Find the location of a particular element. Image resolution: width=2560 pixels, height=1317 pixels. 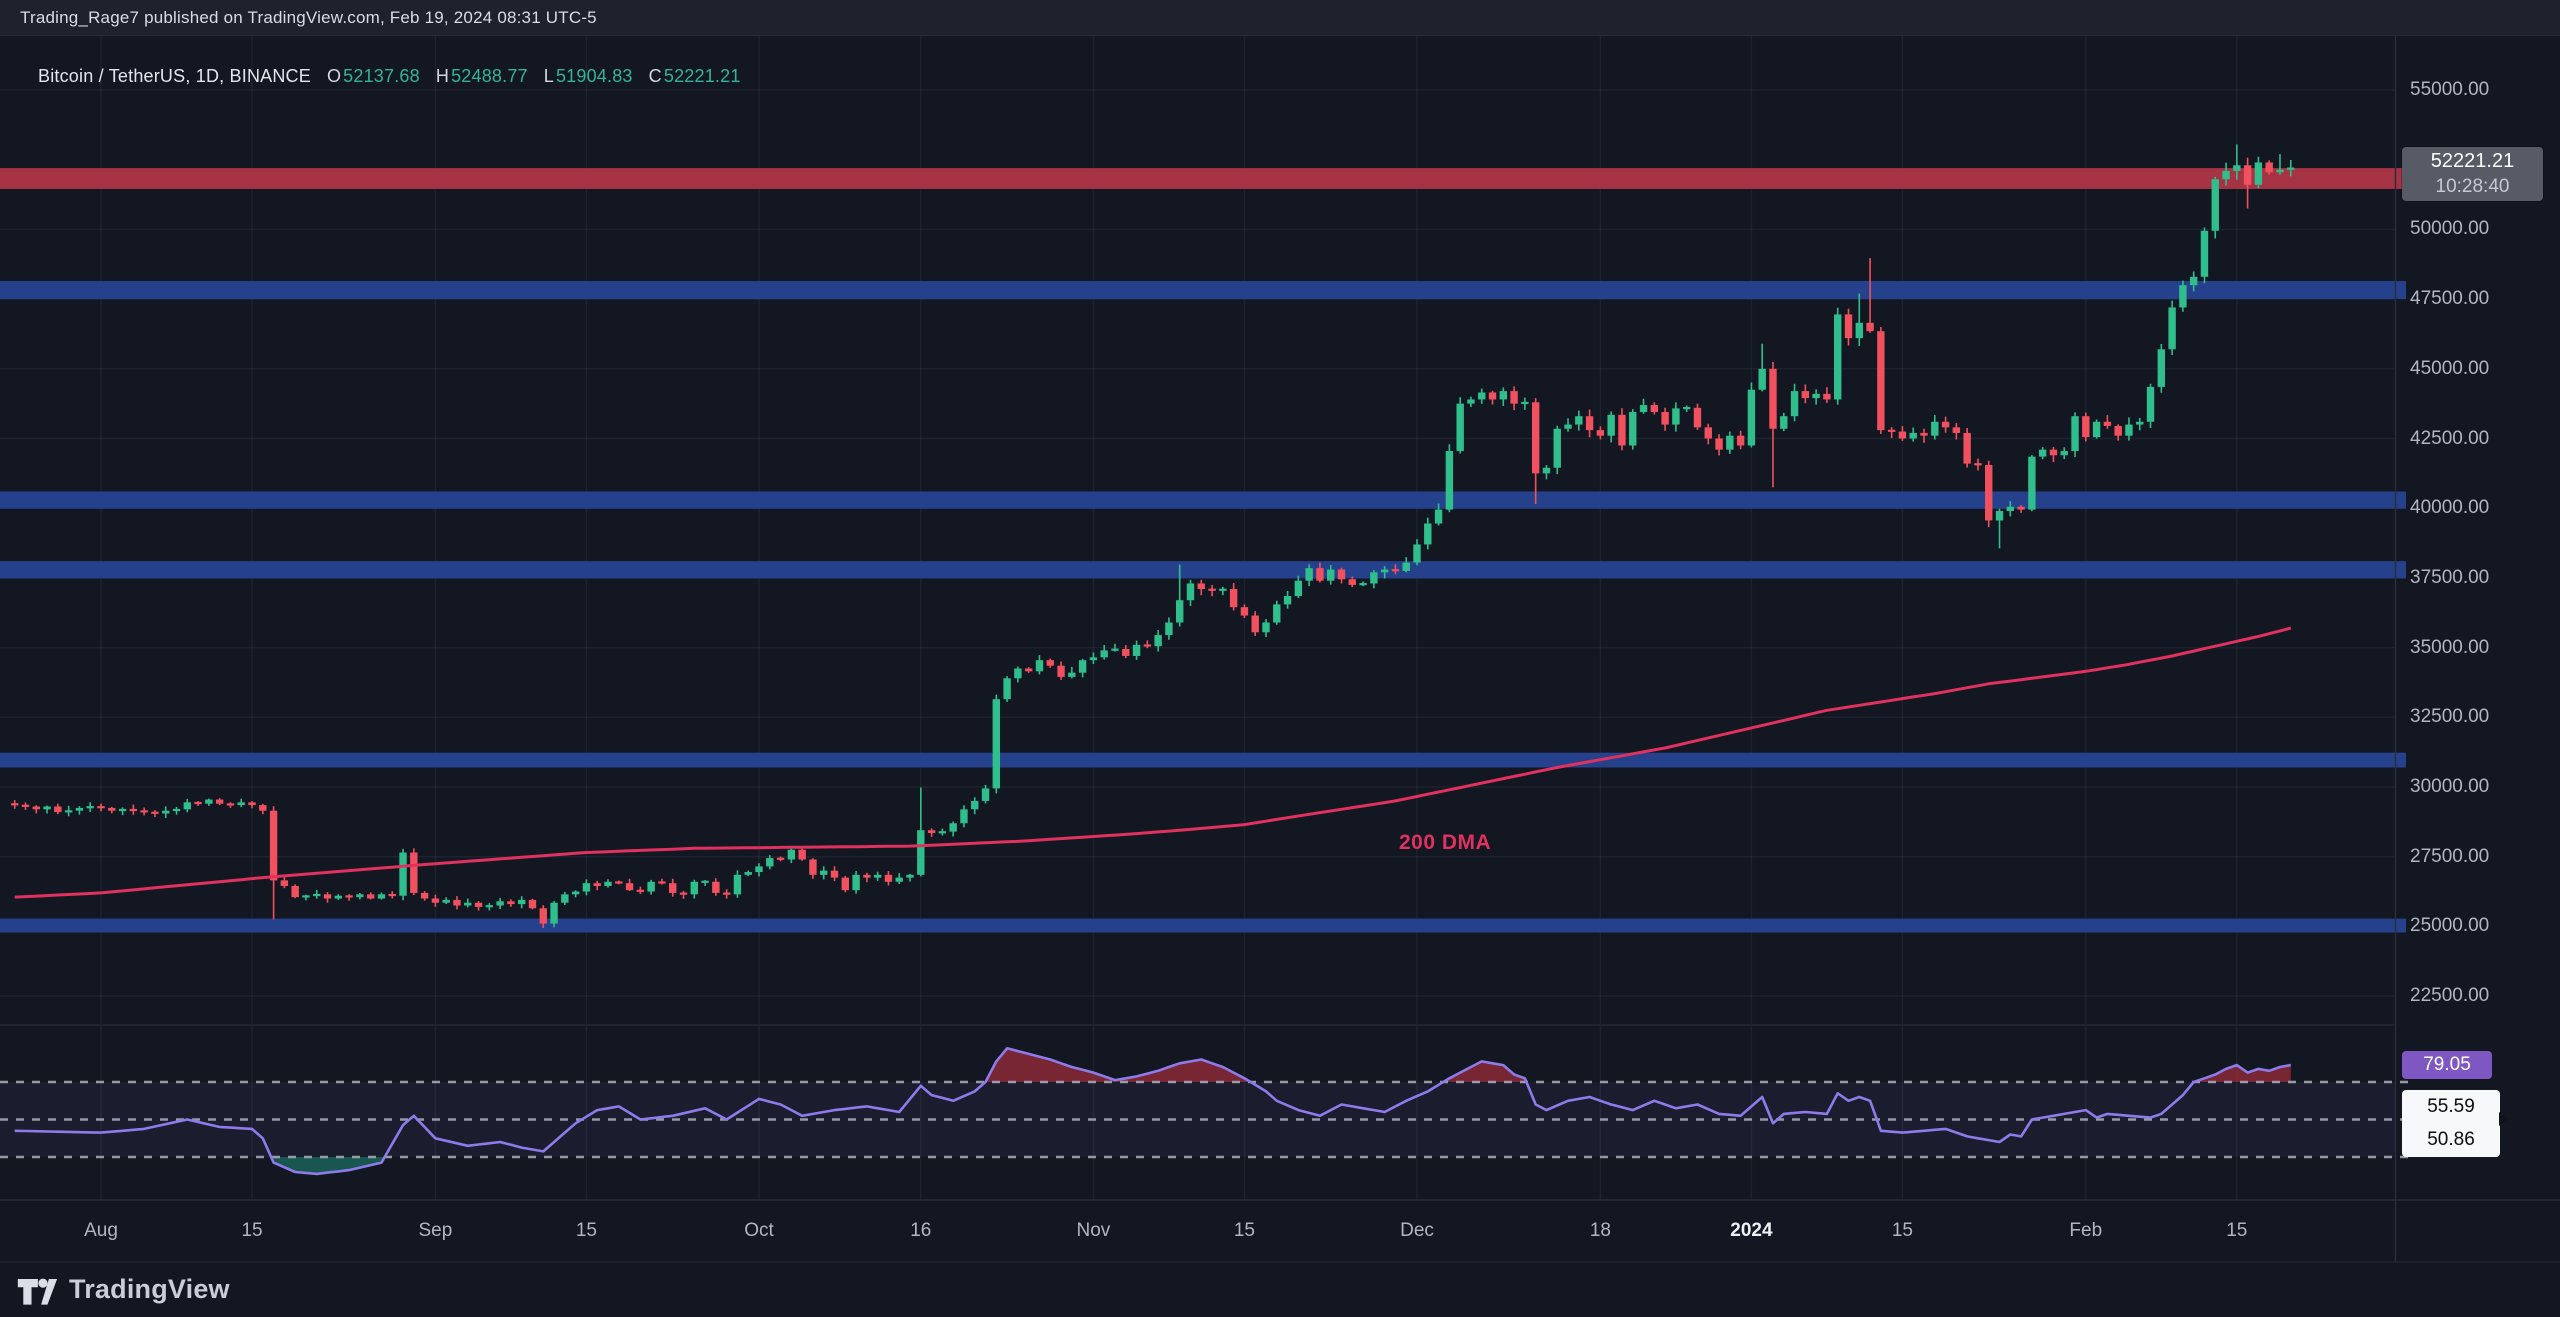

time-tick-label: 2024 is located at coordinates (1751, 1230).